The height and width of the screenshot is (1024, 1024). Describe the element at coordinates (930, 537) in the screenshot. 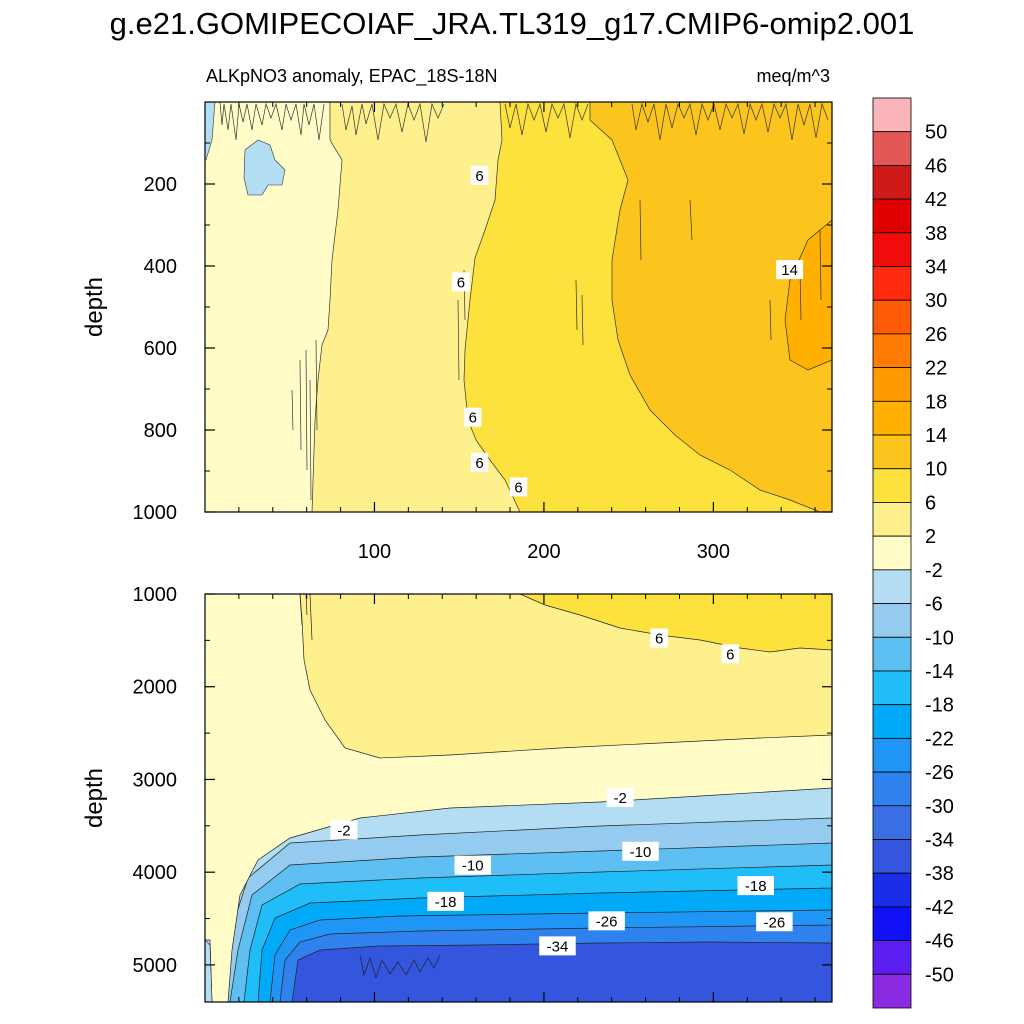

I see `colorbar-label: 2` at that location.